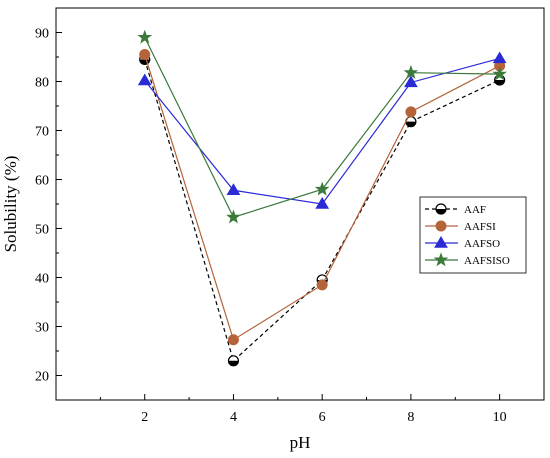 The image size is (550, 458). What do you see at coordinates (460, 226) in the screenshot?
I see `legend-entry-aafsi: AAFSI` at bounding box center [460, 226].